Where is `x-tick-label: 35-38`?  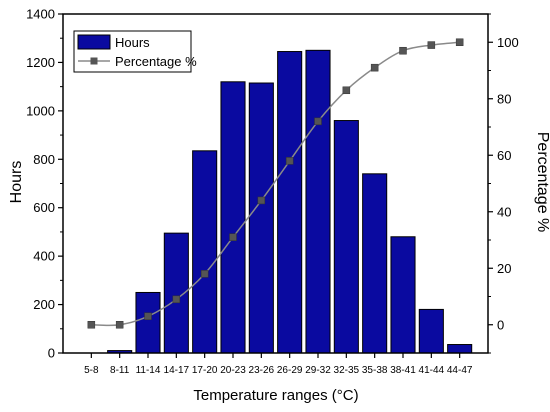
x-tick-label: 35-38 is located at coordinates (375, 370).